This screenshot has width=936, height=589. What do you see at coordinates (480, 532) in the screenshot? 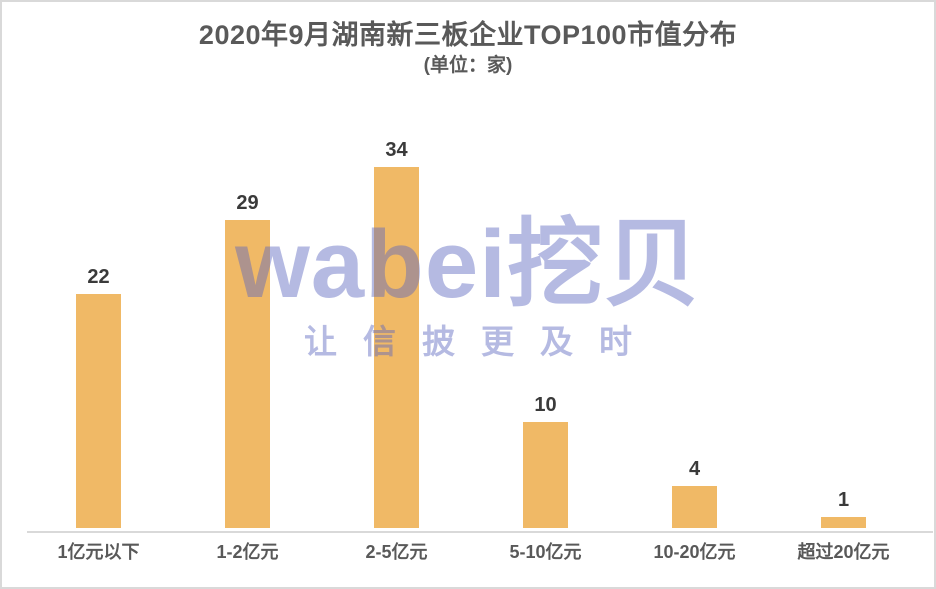
I see `x-axis-line` at bounding box center [480, 532].